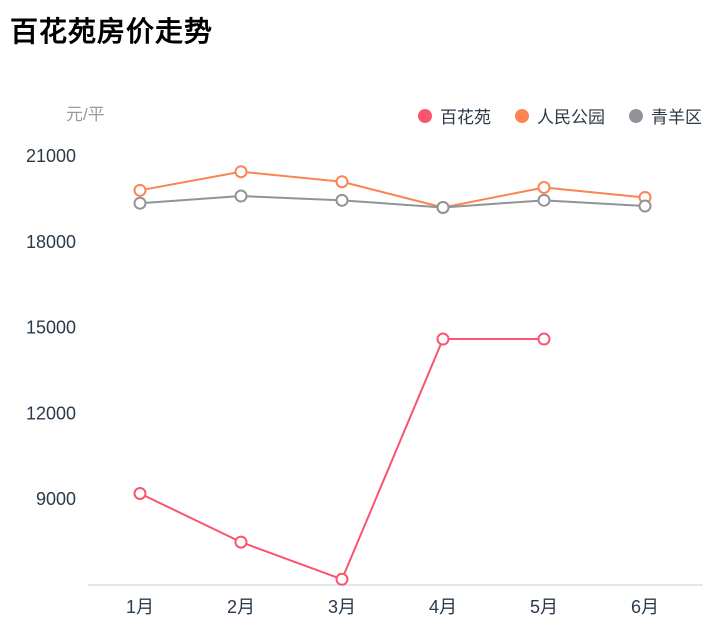 The width and height of the screenshot is (718, 640). Describe the element at coordinates (85, 114) in the screenshot. I see `y-axis-unit-label: 元/平` at that location.